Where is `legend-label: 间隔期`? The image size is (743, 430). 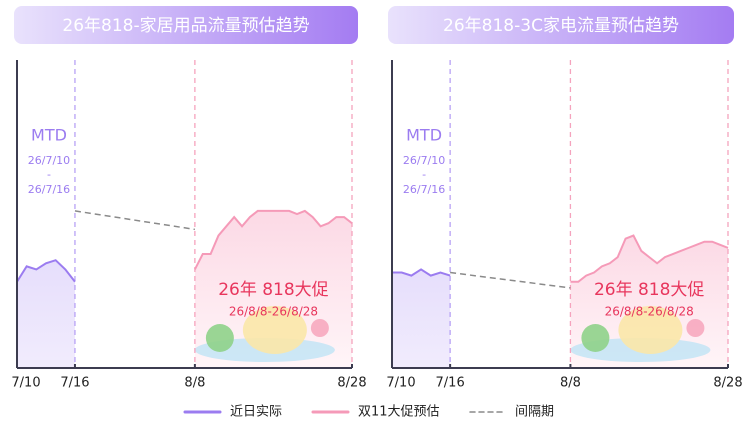
legend-label: 间隔期 is located at coordinates (534, 412).